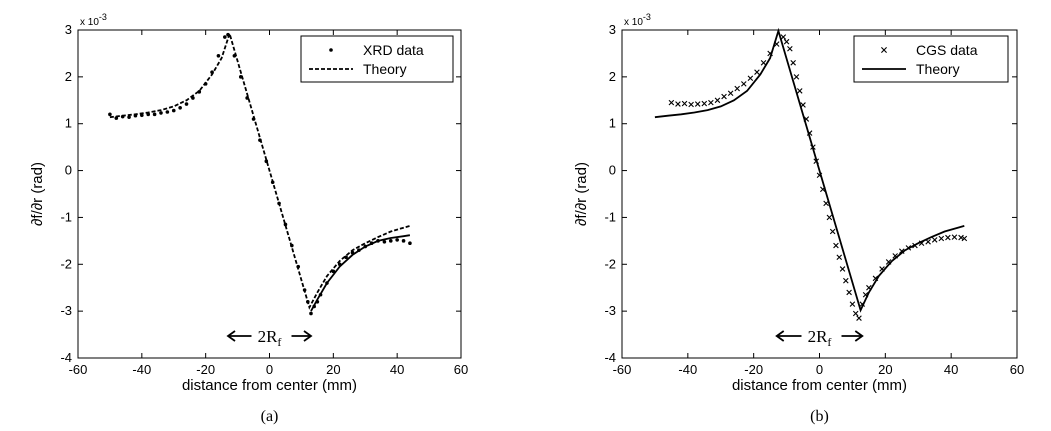 The image size is (1051, 431). Describe the element at coordinates (270, 416) in the screenshot. I see `figure-caption: (a)` at that location.